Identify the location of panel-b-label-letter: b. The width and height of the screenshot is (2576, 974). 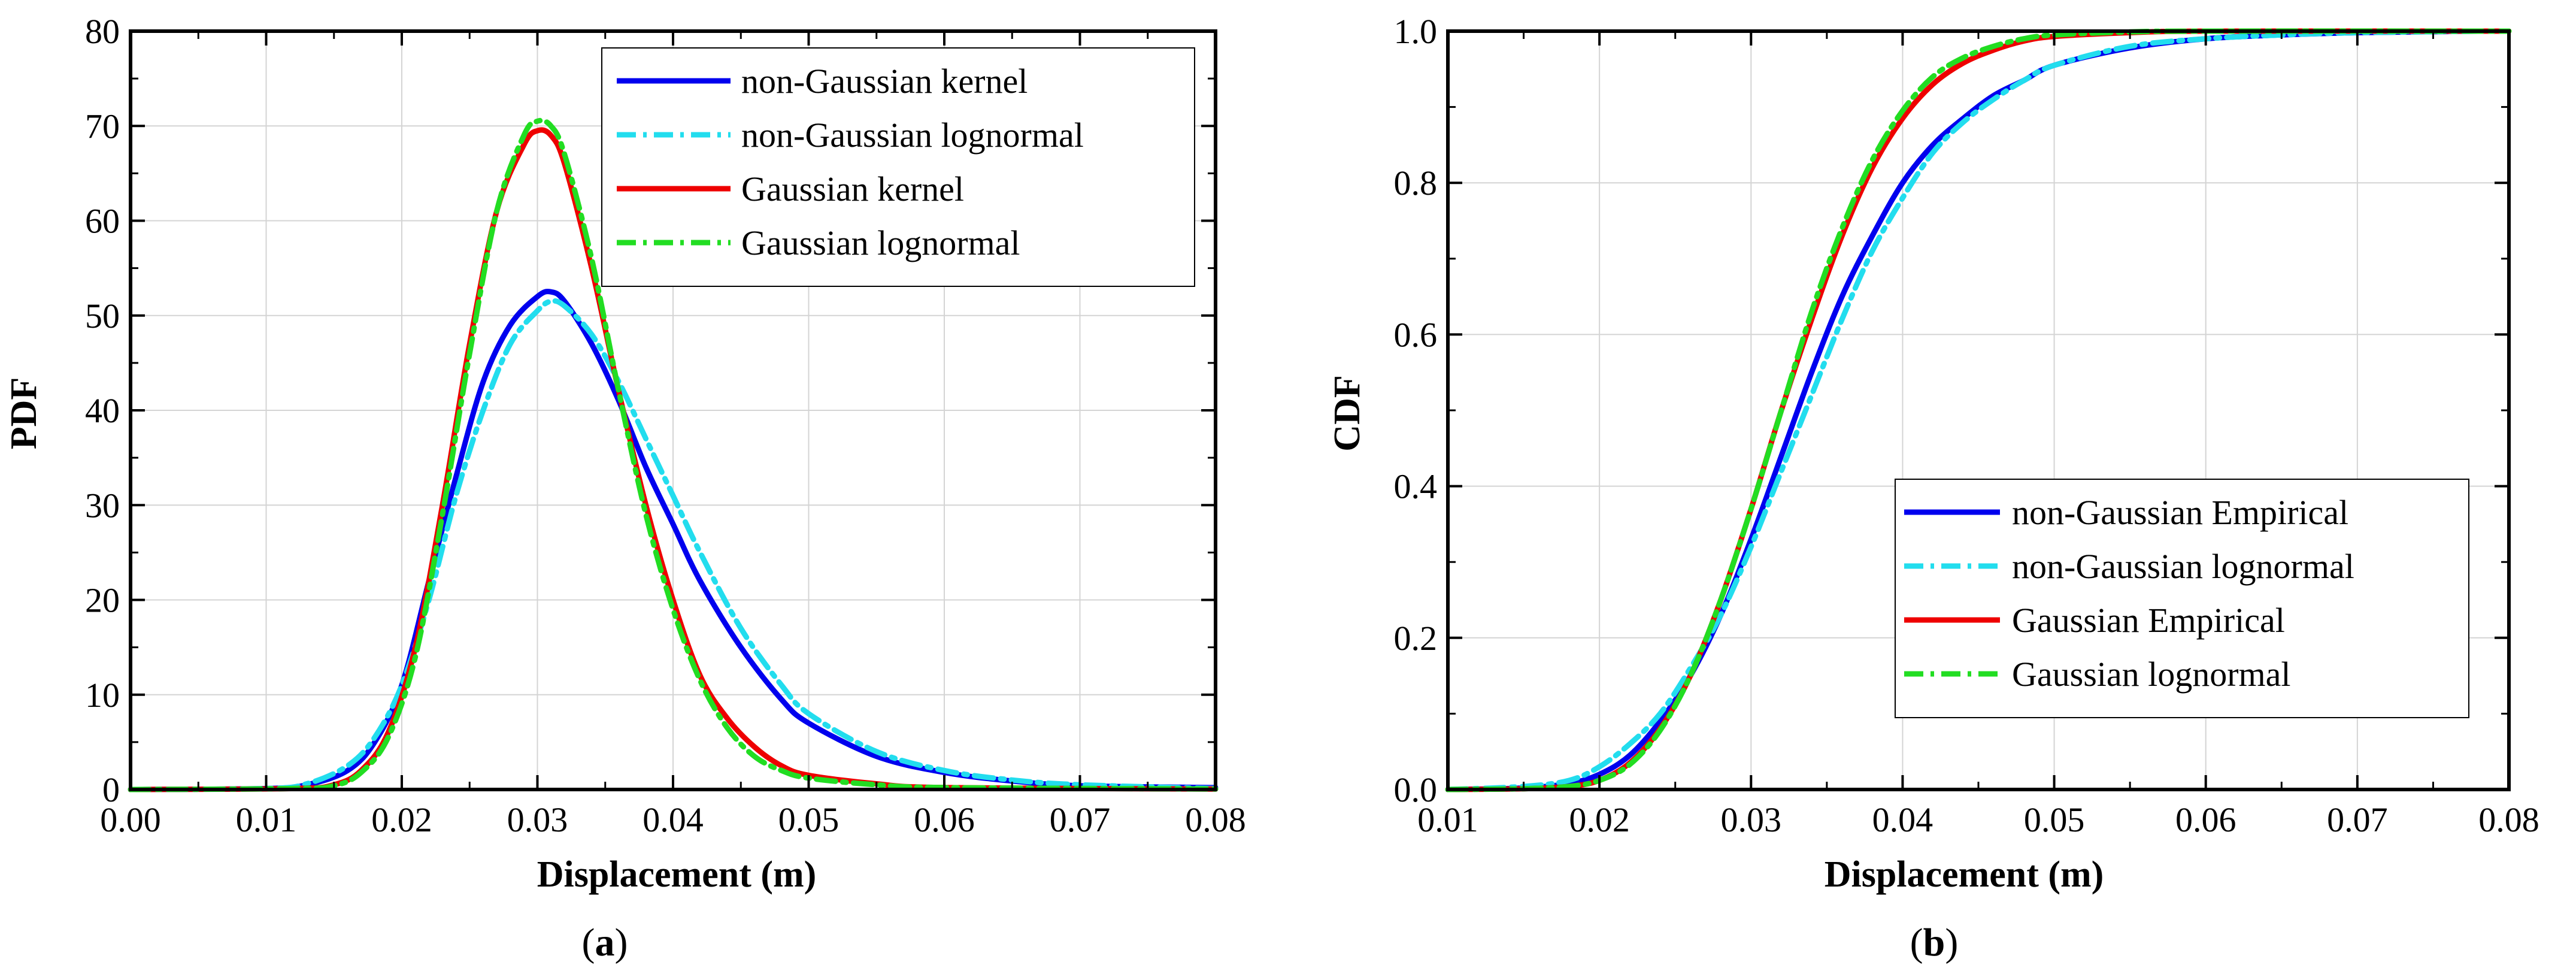
(1934, 942).